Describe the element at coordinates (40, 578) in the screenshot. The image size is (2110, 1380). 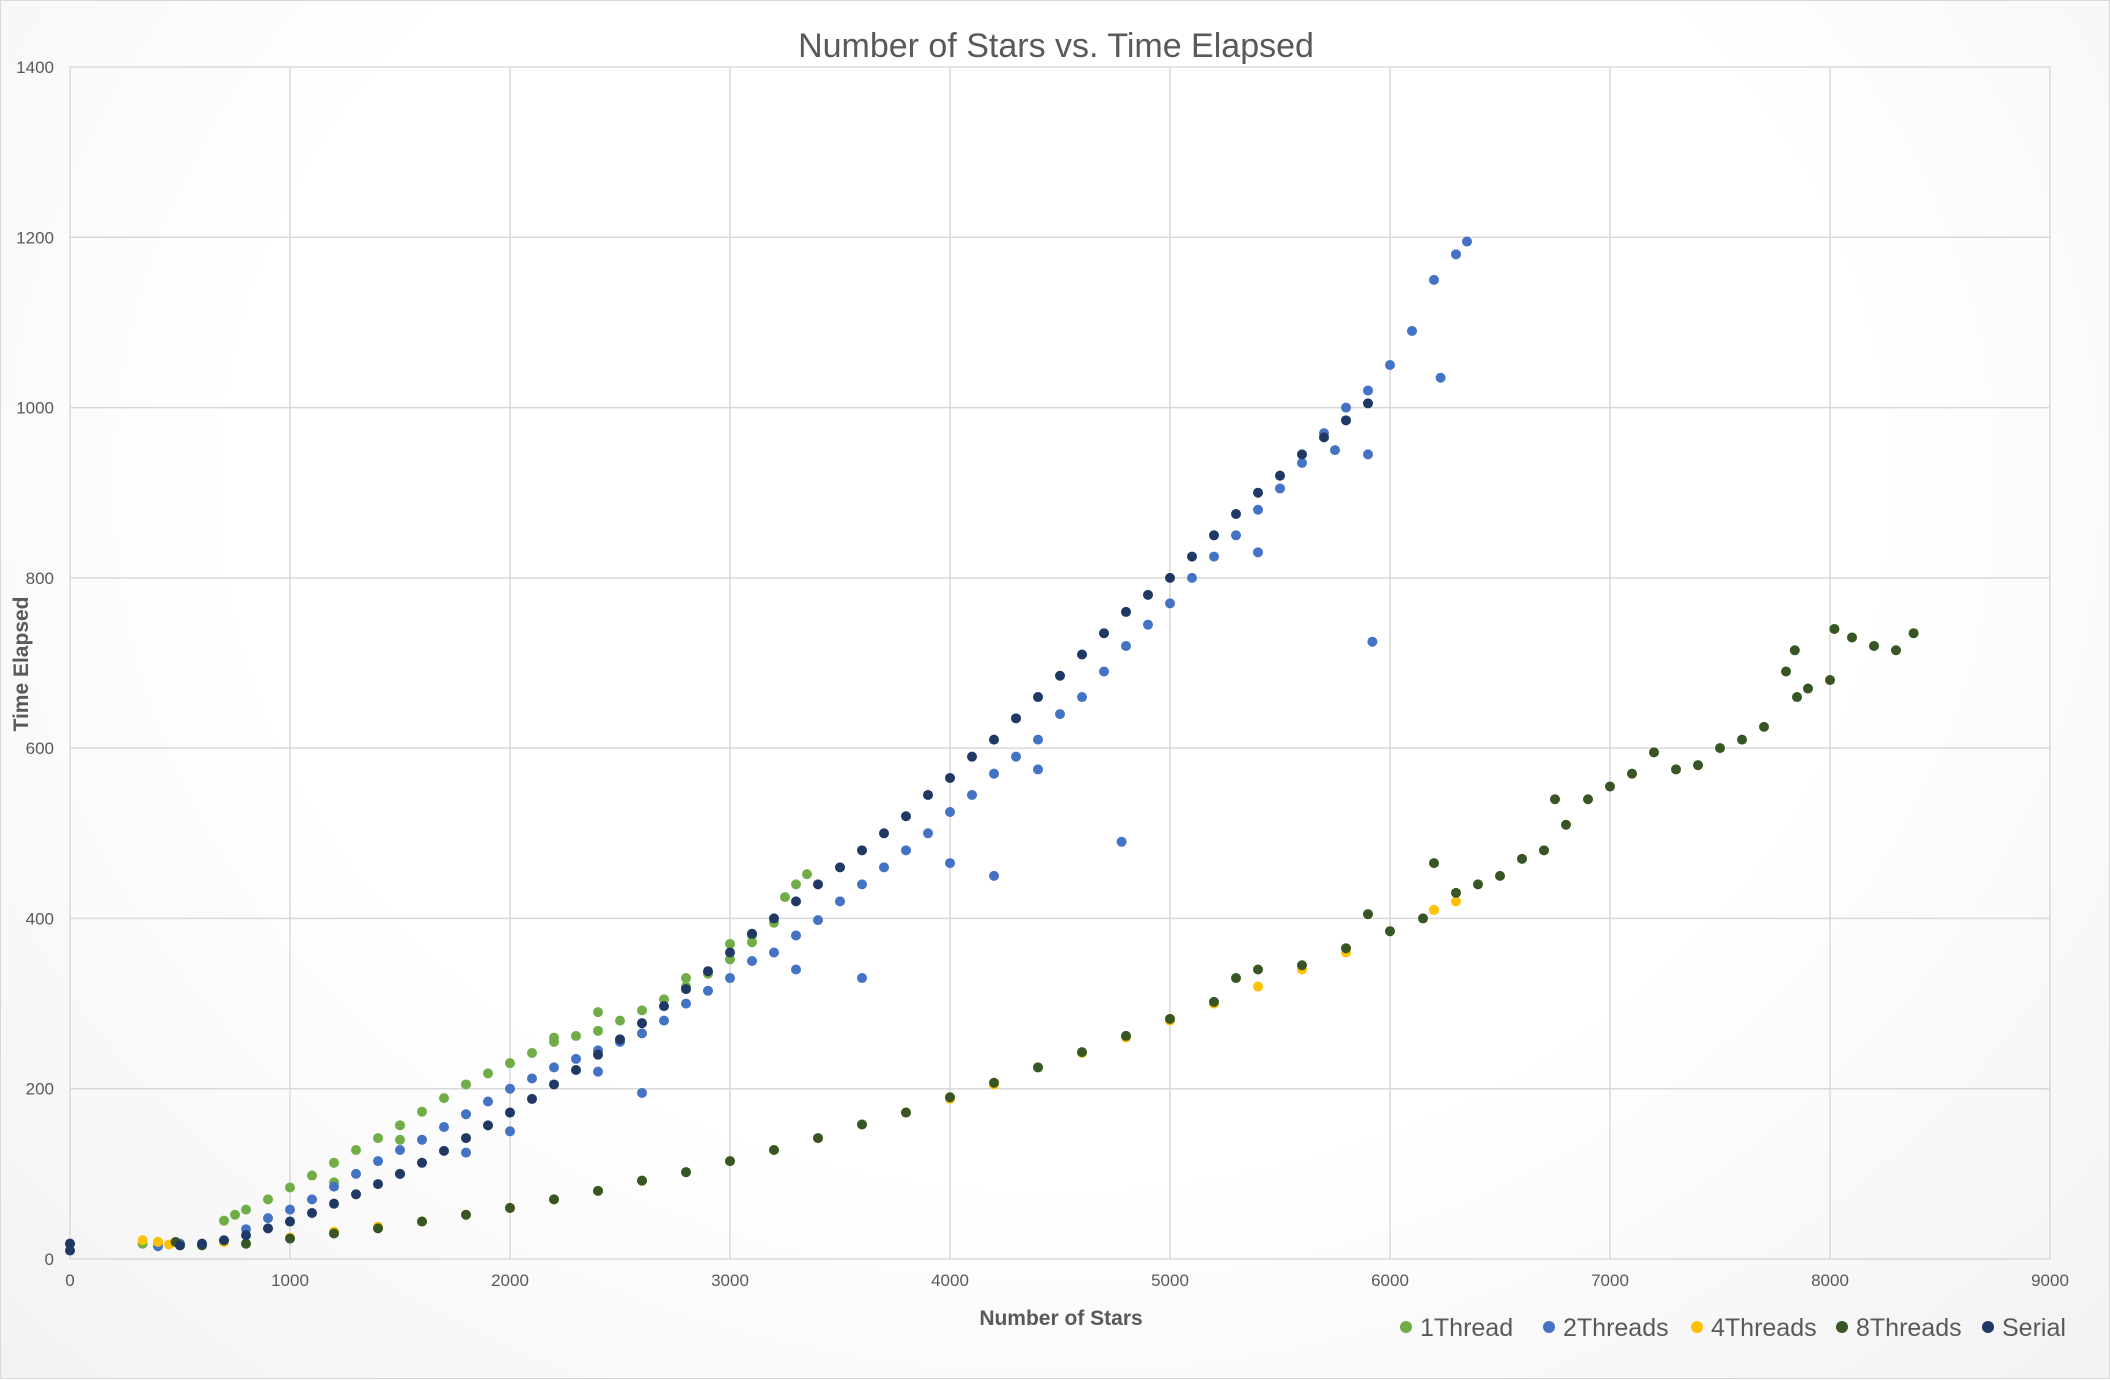
I see `y-tick-label: 800` at that location.